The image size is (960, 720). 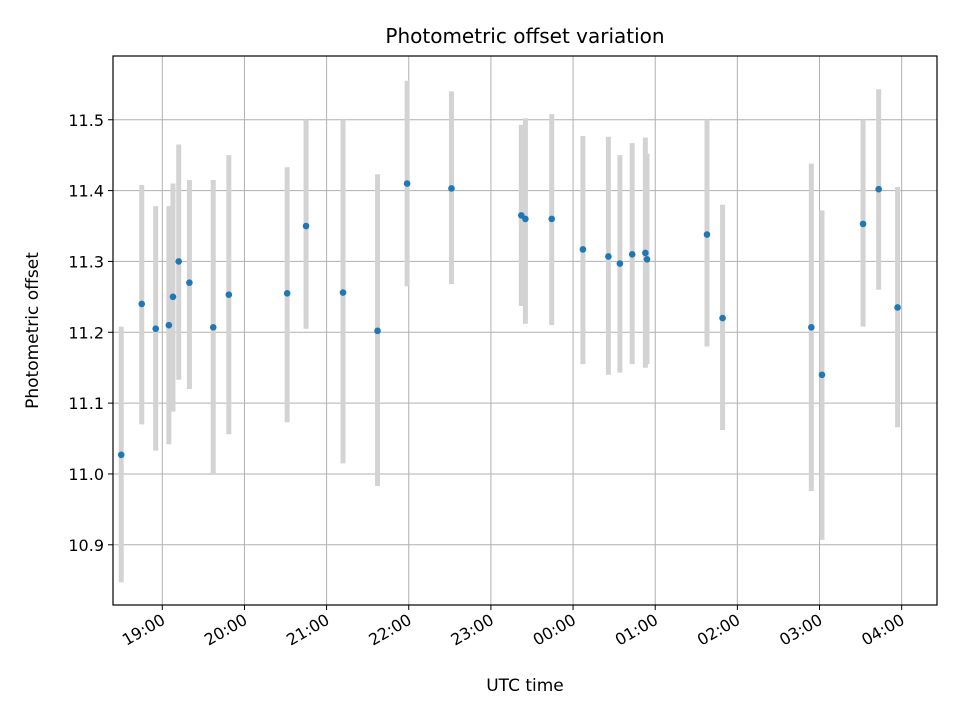 What do you see at coordinates (86, 120) in the screenshot?
I see `y-tick-label: 11.5` at bounding box center [86, 120].